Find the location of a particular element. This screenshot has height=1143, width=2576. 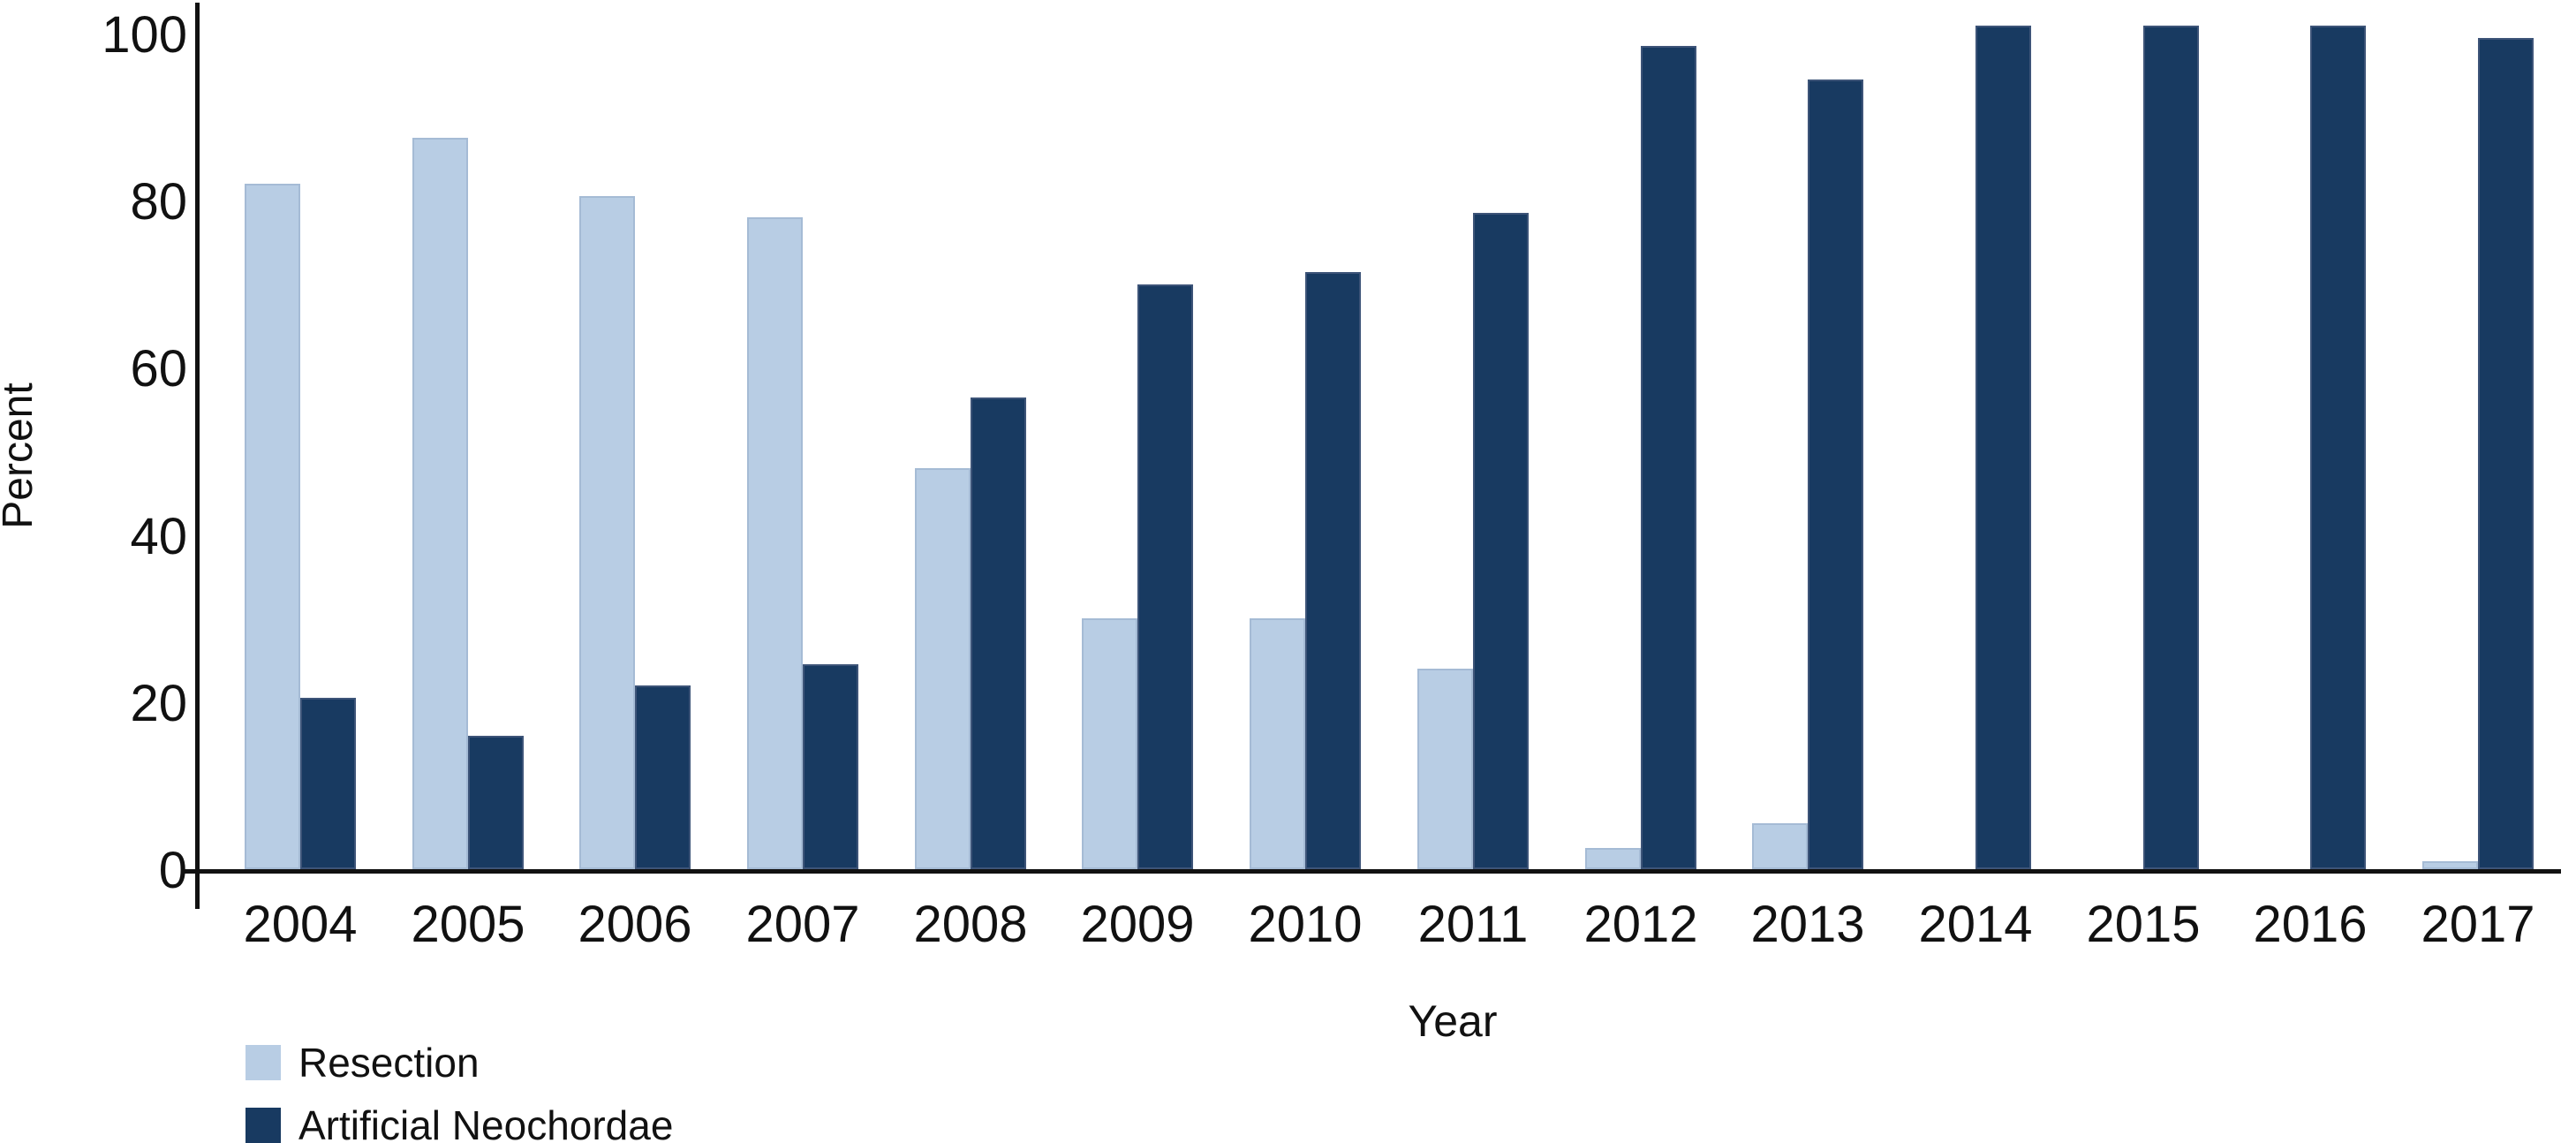

bar-2007-artificial-neochordae is located at coordinates (831, 766).